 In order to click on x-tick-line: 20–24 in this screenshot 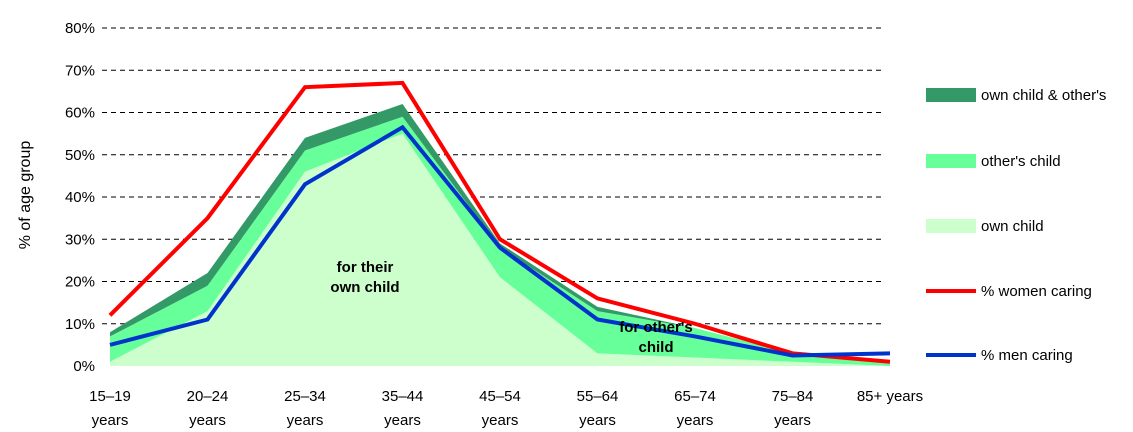, I will do `click(208, 396)`.